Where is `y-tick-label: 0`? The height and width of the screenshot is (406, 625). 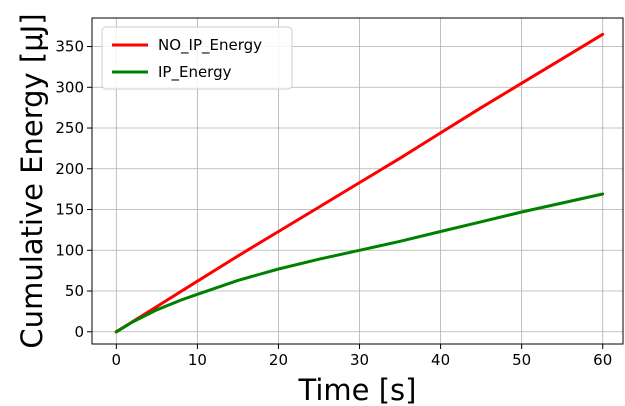 y-tick-label: 0 is located at coordinates (79, 332).